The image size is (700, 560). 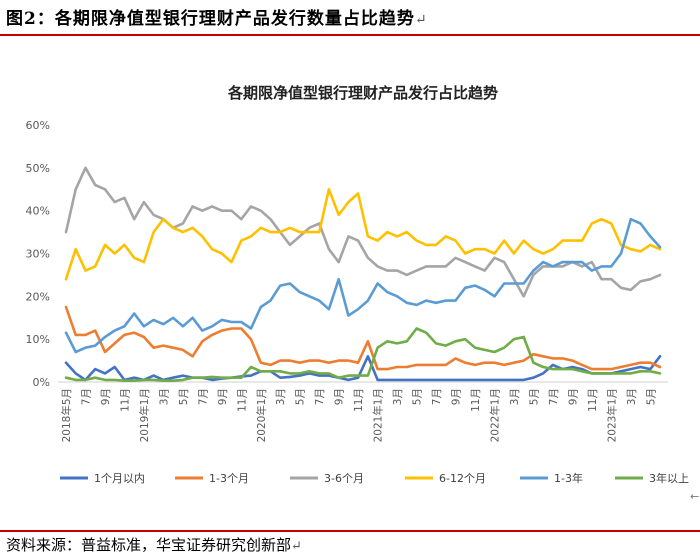 What do you see at coordinates (611, 415) in the screenshot?
I see `x-tick-label: 2023年1月` at bounding box center [611, 415].